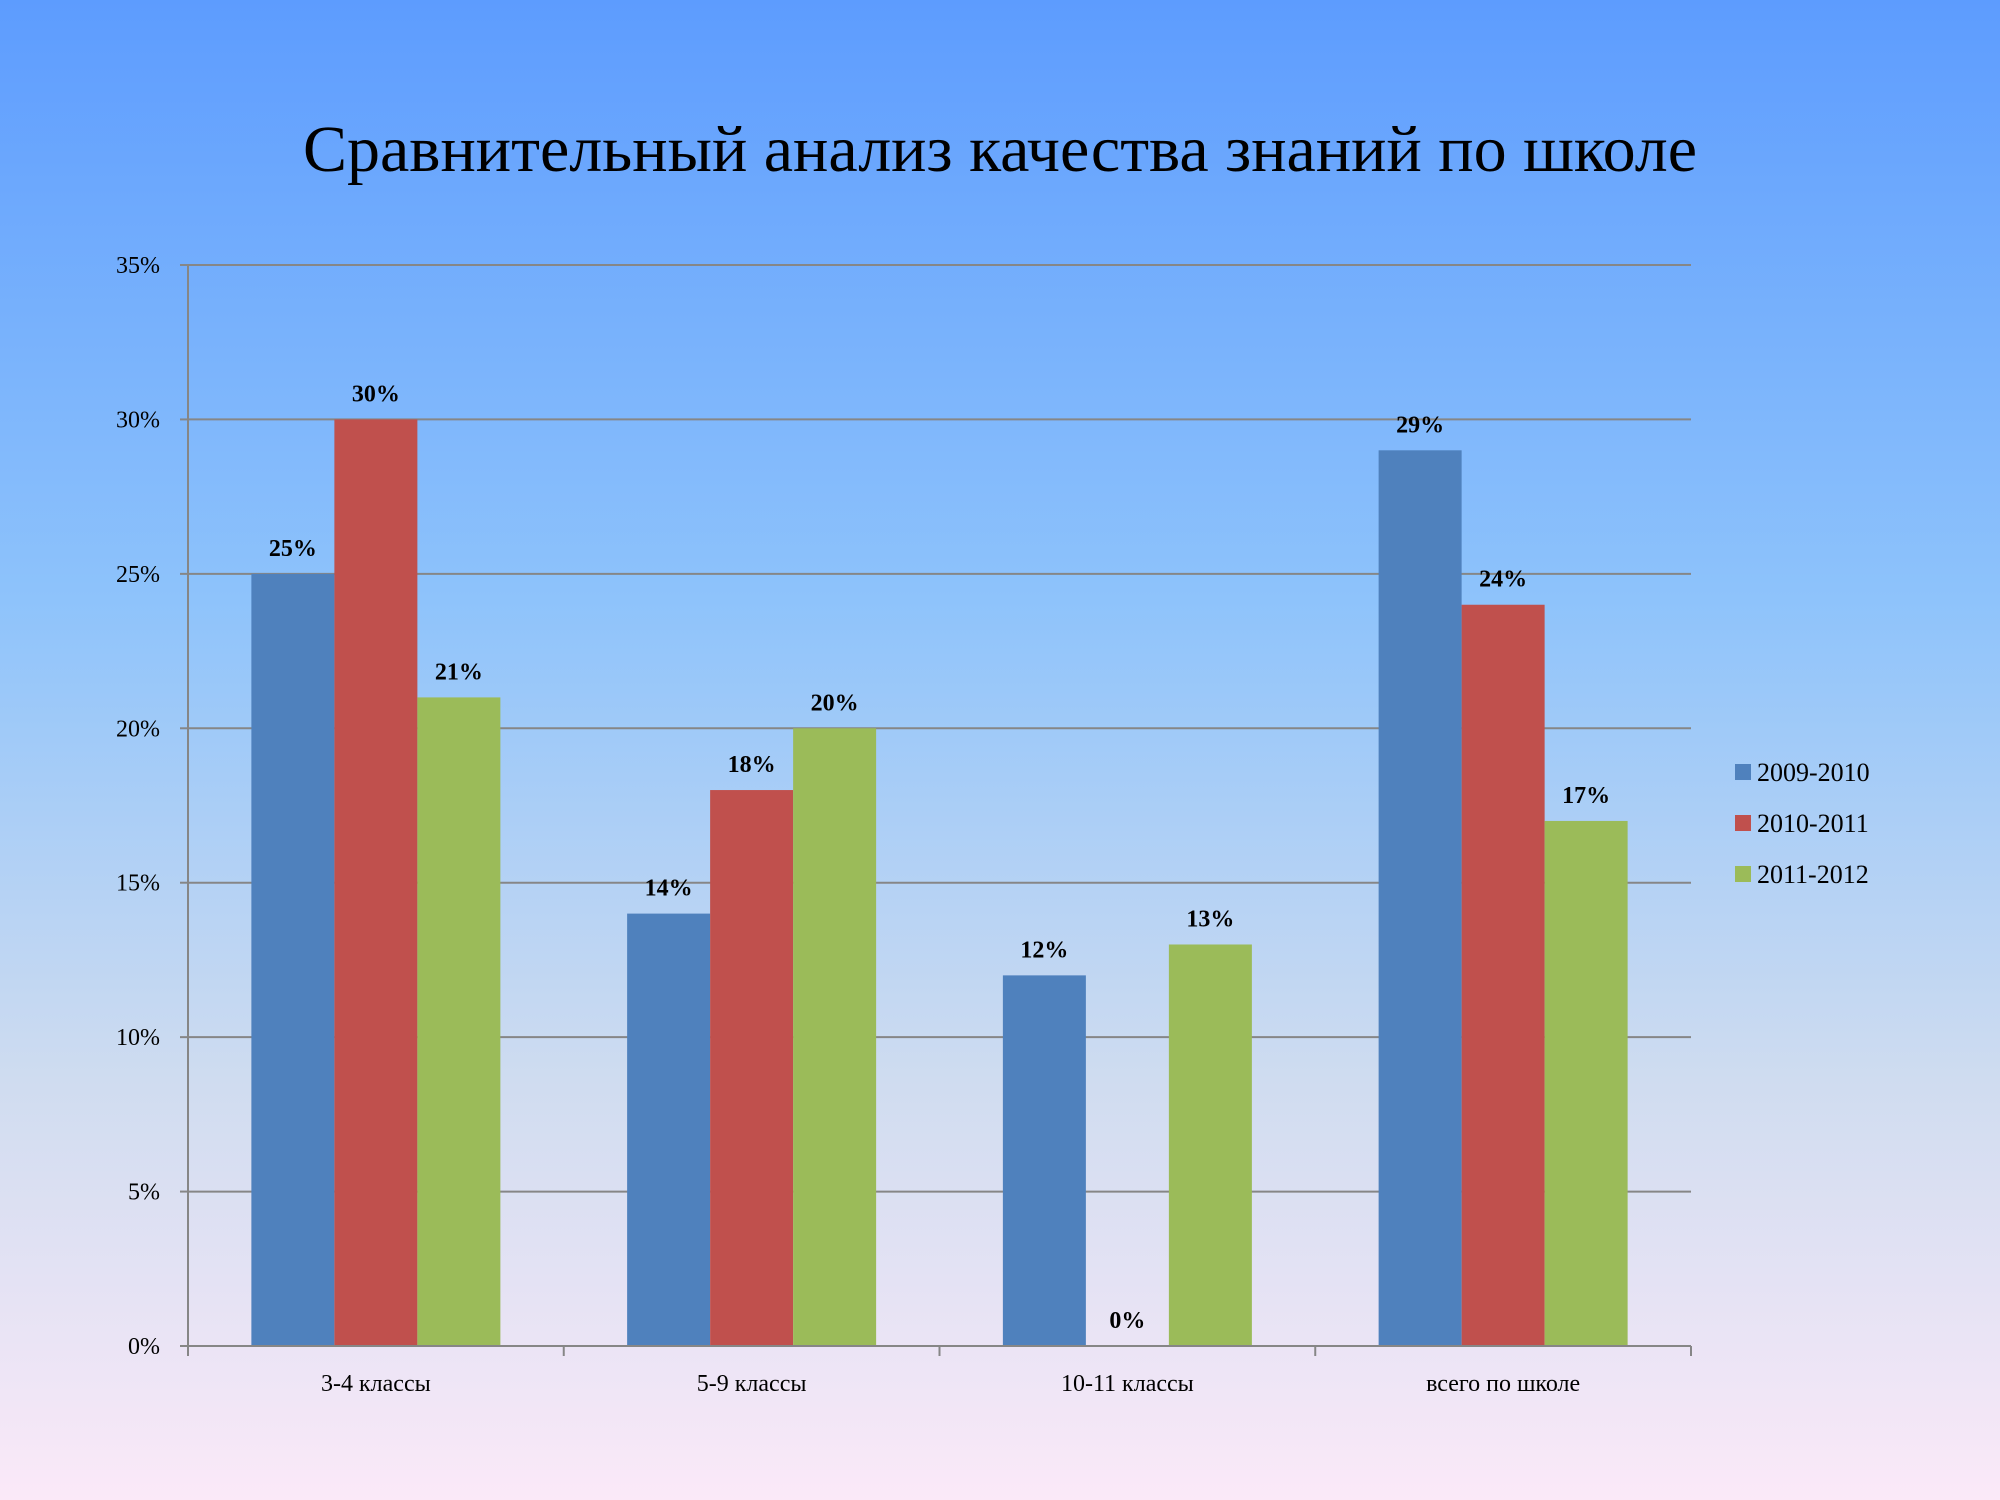  What do you see at coordinates (752, 765) in the screenshot?
I see `data-label: 18%` at bounding box center [752, 765].